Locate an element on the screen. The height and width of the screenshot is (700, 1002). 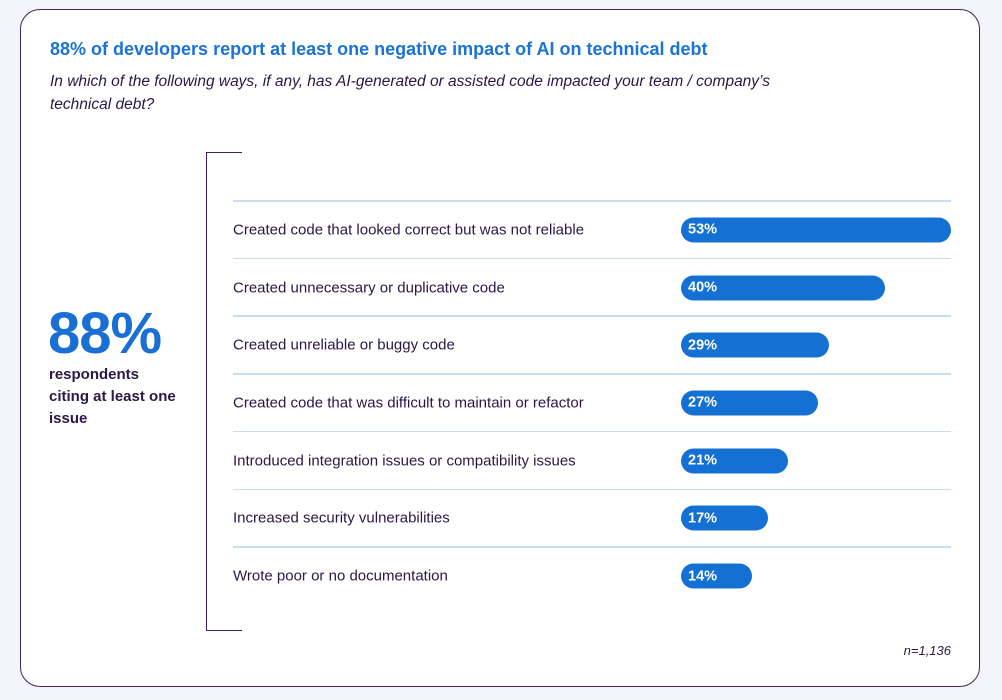
callout-caption: respondents citing at least one issue is located at coordinates (112, 396).